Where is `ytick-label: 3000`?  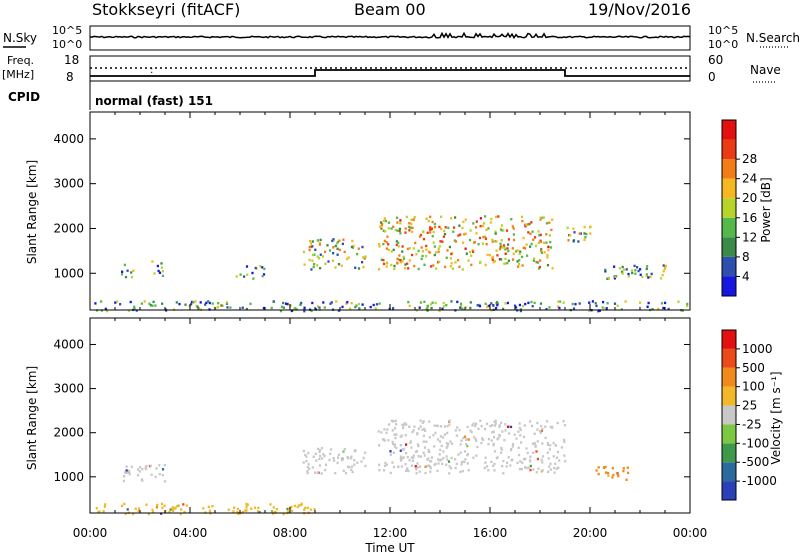
ytick-label: 3000 is located at coordinates (68, 389).